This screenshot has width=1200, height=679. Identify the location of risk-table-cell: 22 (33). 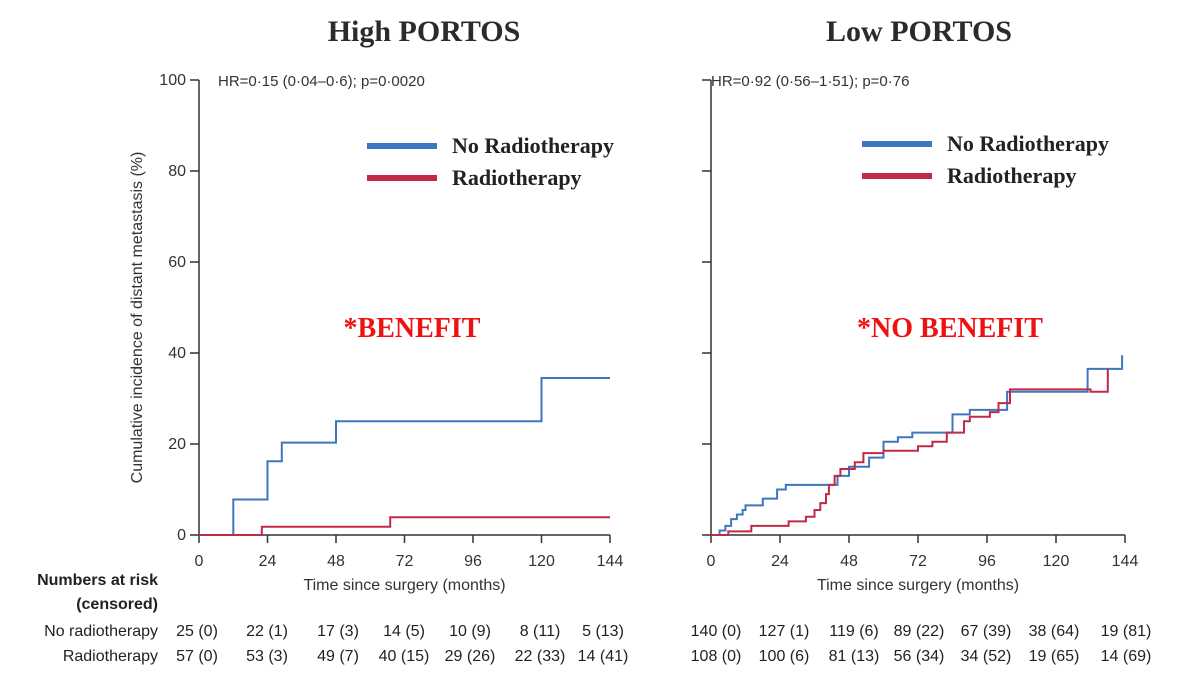
(540, 656).